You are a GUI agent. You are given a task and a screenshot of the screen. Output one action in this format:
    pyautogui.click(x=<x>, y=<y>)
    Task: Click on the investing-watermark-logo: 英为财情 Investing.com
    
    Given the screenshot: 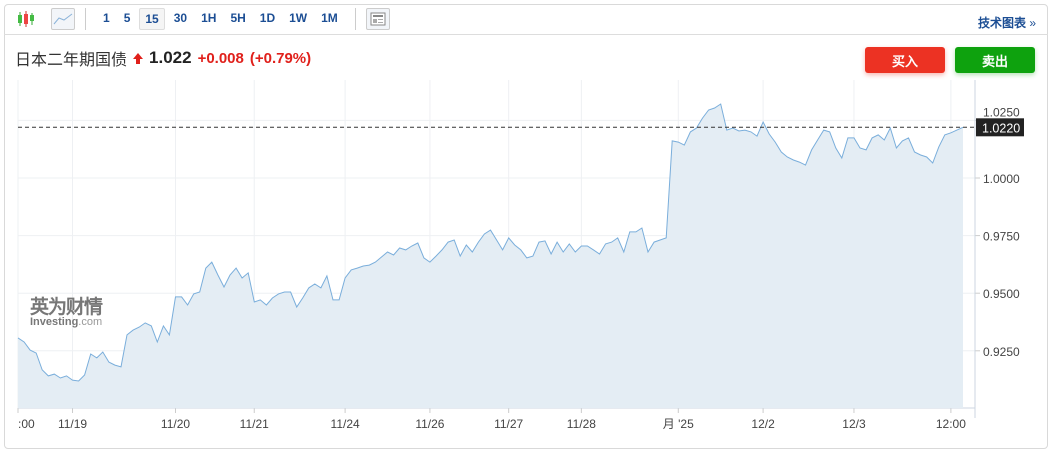 What is the action you would take?
    pyautogui.click(x=66, y=312)
    